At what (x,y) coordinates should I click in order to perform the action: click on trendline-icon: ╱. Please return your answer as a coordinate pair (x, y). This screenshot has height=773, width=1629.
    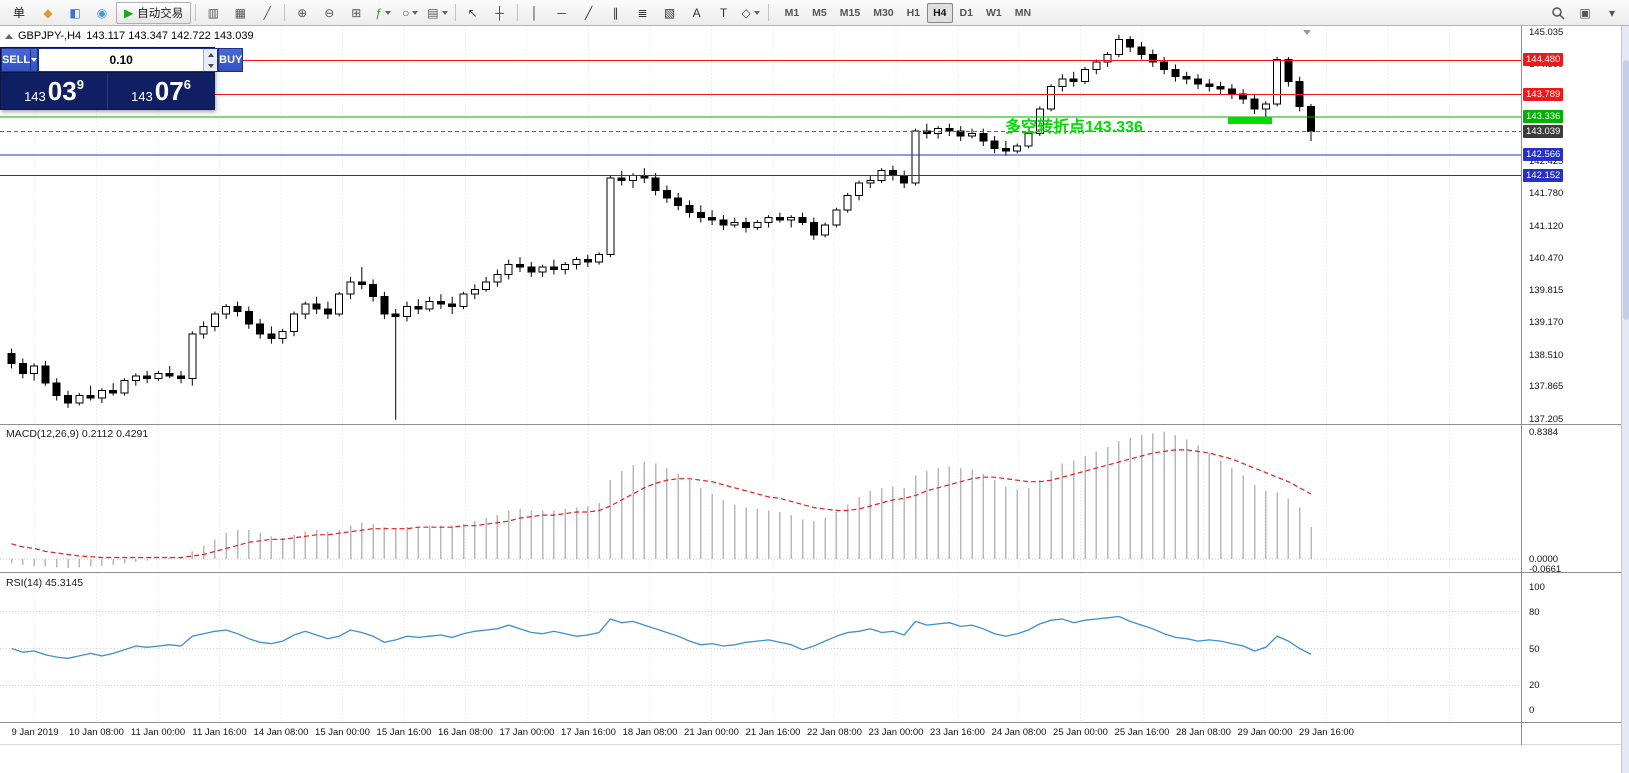
    Looking at the image, I should click on (589, 13).